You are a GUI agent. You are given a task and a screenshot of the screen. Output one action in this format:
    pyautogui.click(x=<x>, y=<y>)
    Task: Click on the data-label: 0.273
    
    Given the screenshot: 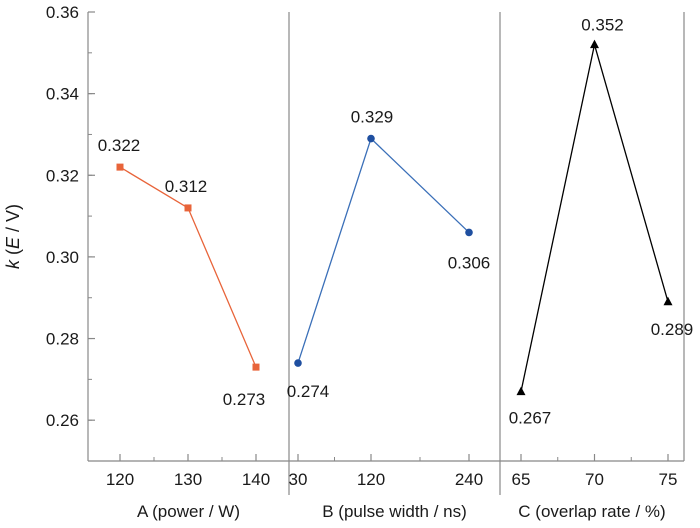 What is the action you would take?
    pyautogui.click(x=244, y=399)
    